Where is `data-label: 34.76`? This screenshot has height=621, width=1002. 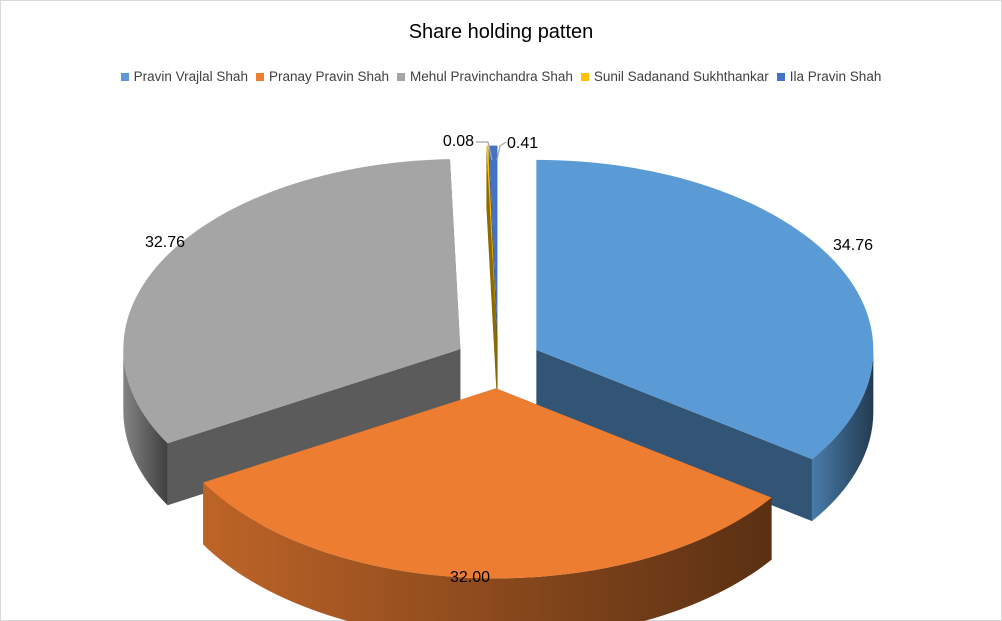
data-label: 34.76 is located at coordinates (853, 245).